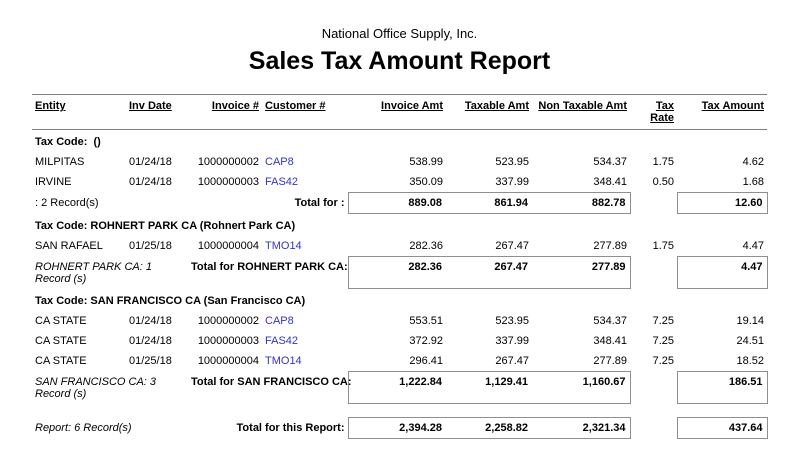  What do you see at coordinates (489, 203) in the screenshot?
I see `total-taxable-amt: 861.94` at bounding box center [489, 203].